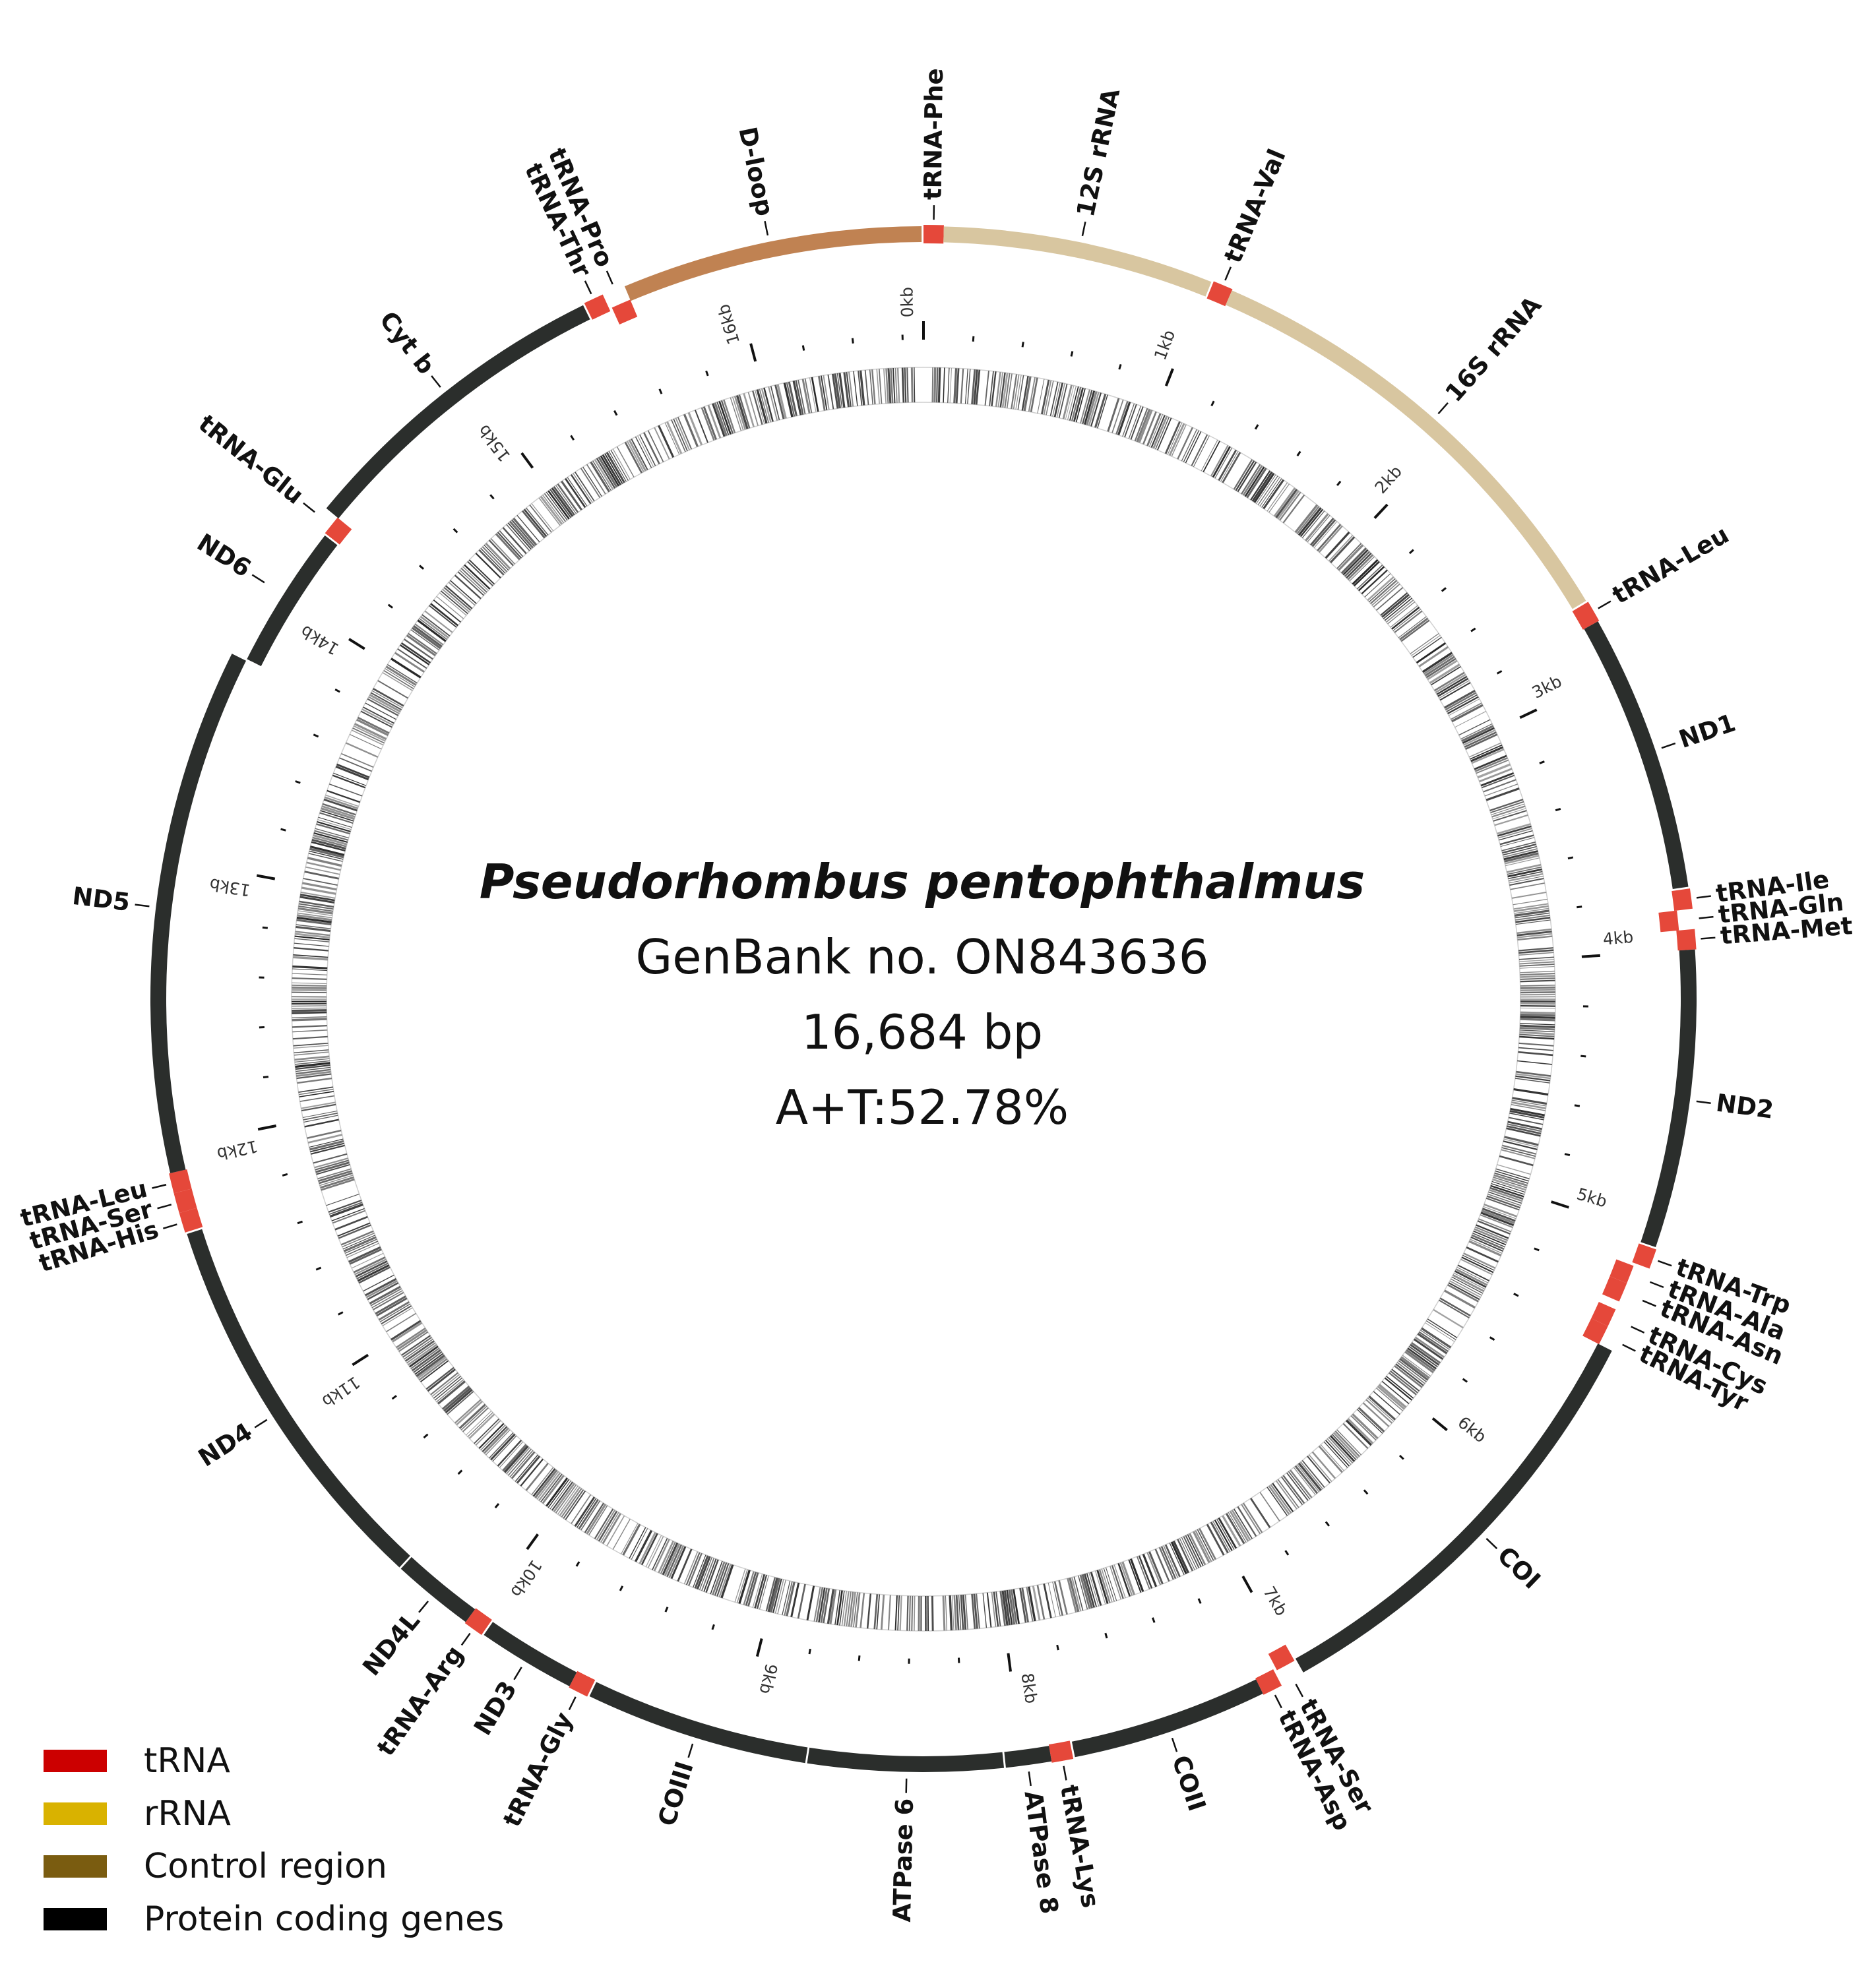 This screenshot has width=1876, height=1968. I want to click on gene-block-trna-trp, so click(1644, 1256).